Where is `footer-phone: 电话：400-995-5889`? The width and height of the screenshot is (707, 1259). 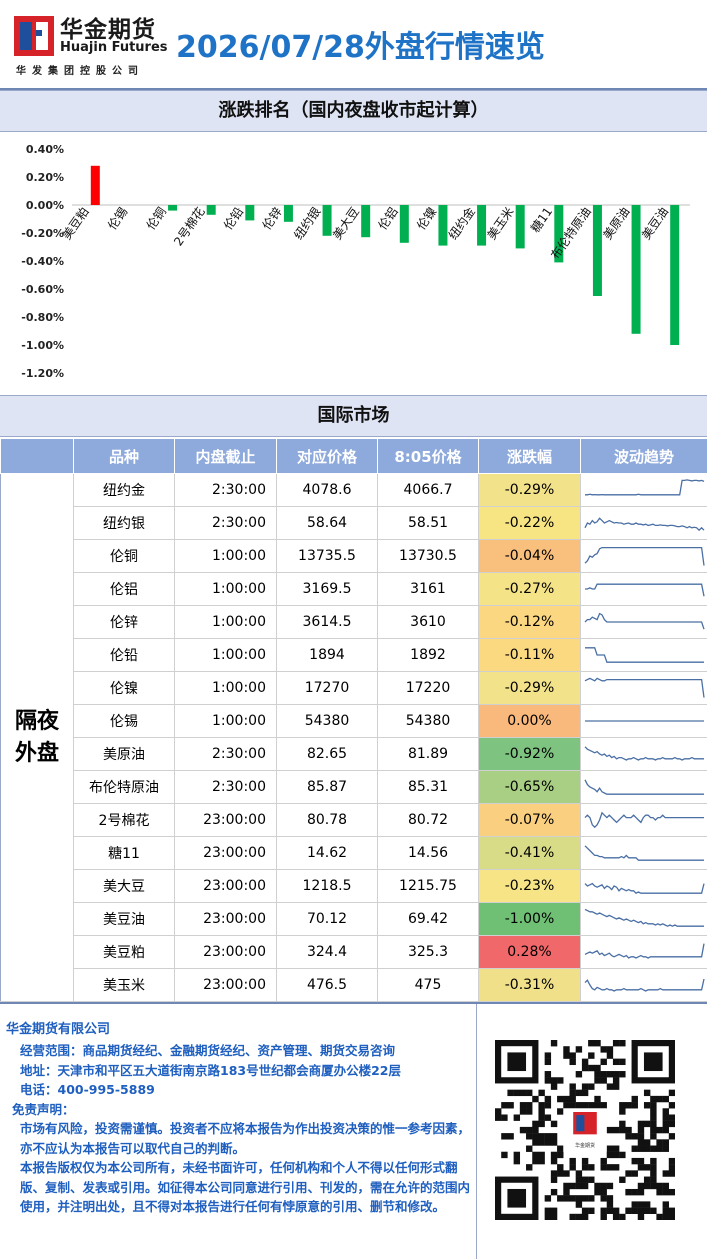
footer-phone: 电话：400-995-5889 is located at coordinates (87, 1089).